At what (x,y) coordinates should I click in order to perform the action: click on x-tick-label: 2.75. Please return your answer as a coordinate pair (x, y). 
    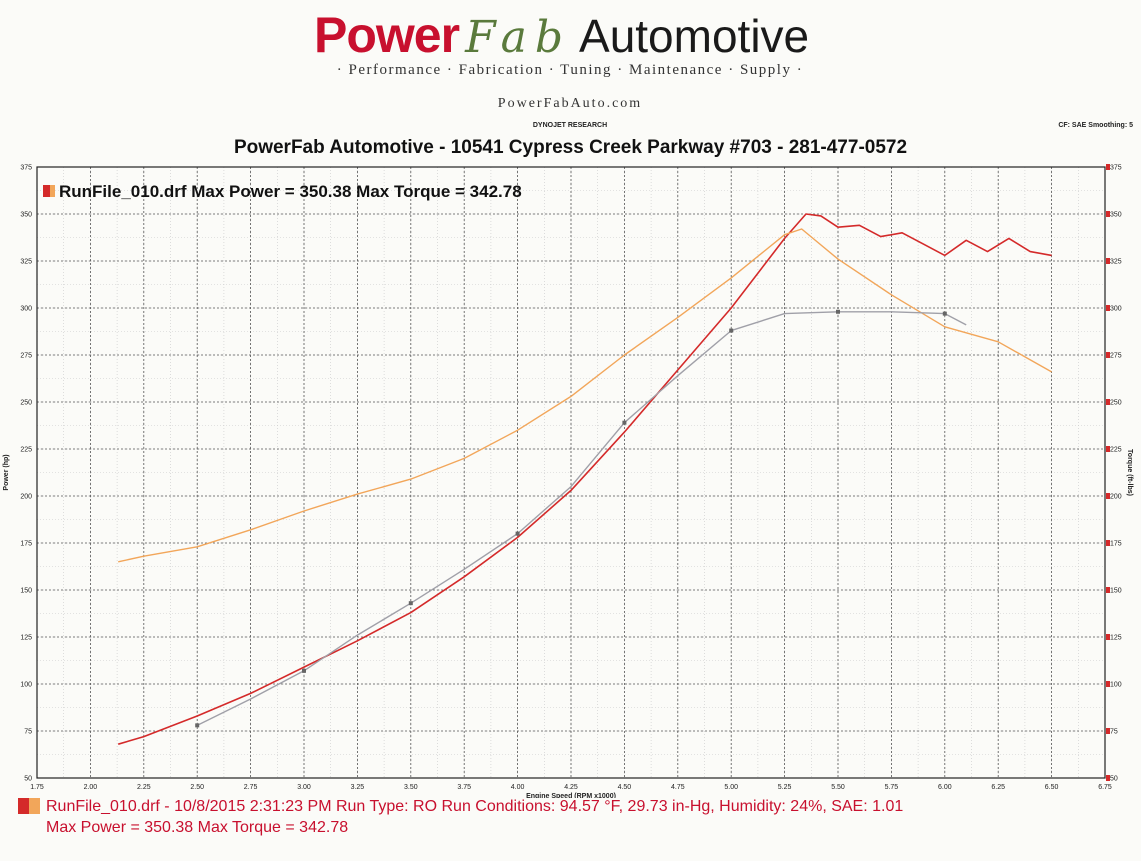
    Looking at the image, I should click on (251, 787).